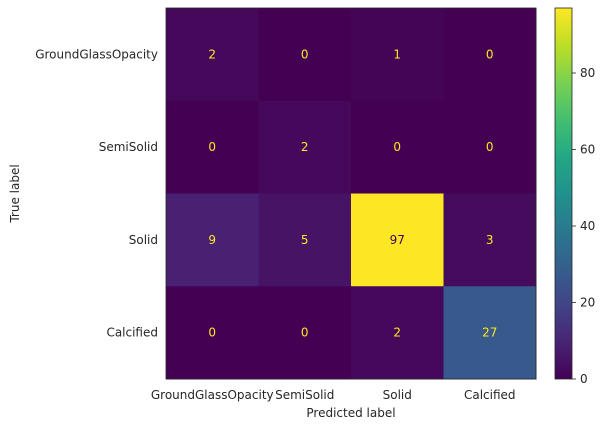  I want to click on y-tick-label: SemiSolid, so click(128, 147).